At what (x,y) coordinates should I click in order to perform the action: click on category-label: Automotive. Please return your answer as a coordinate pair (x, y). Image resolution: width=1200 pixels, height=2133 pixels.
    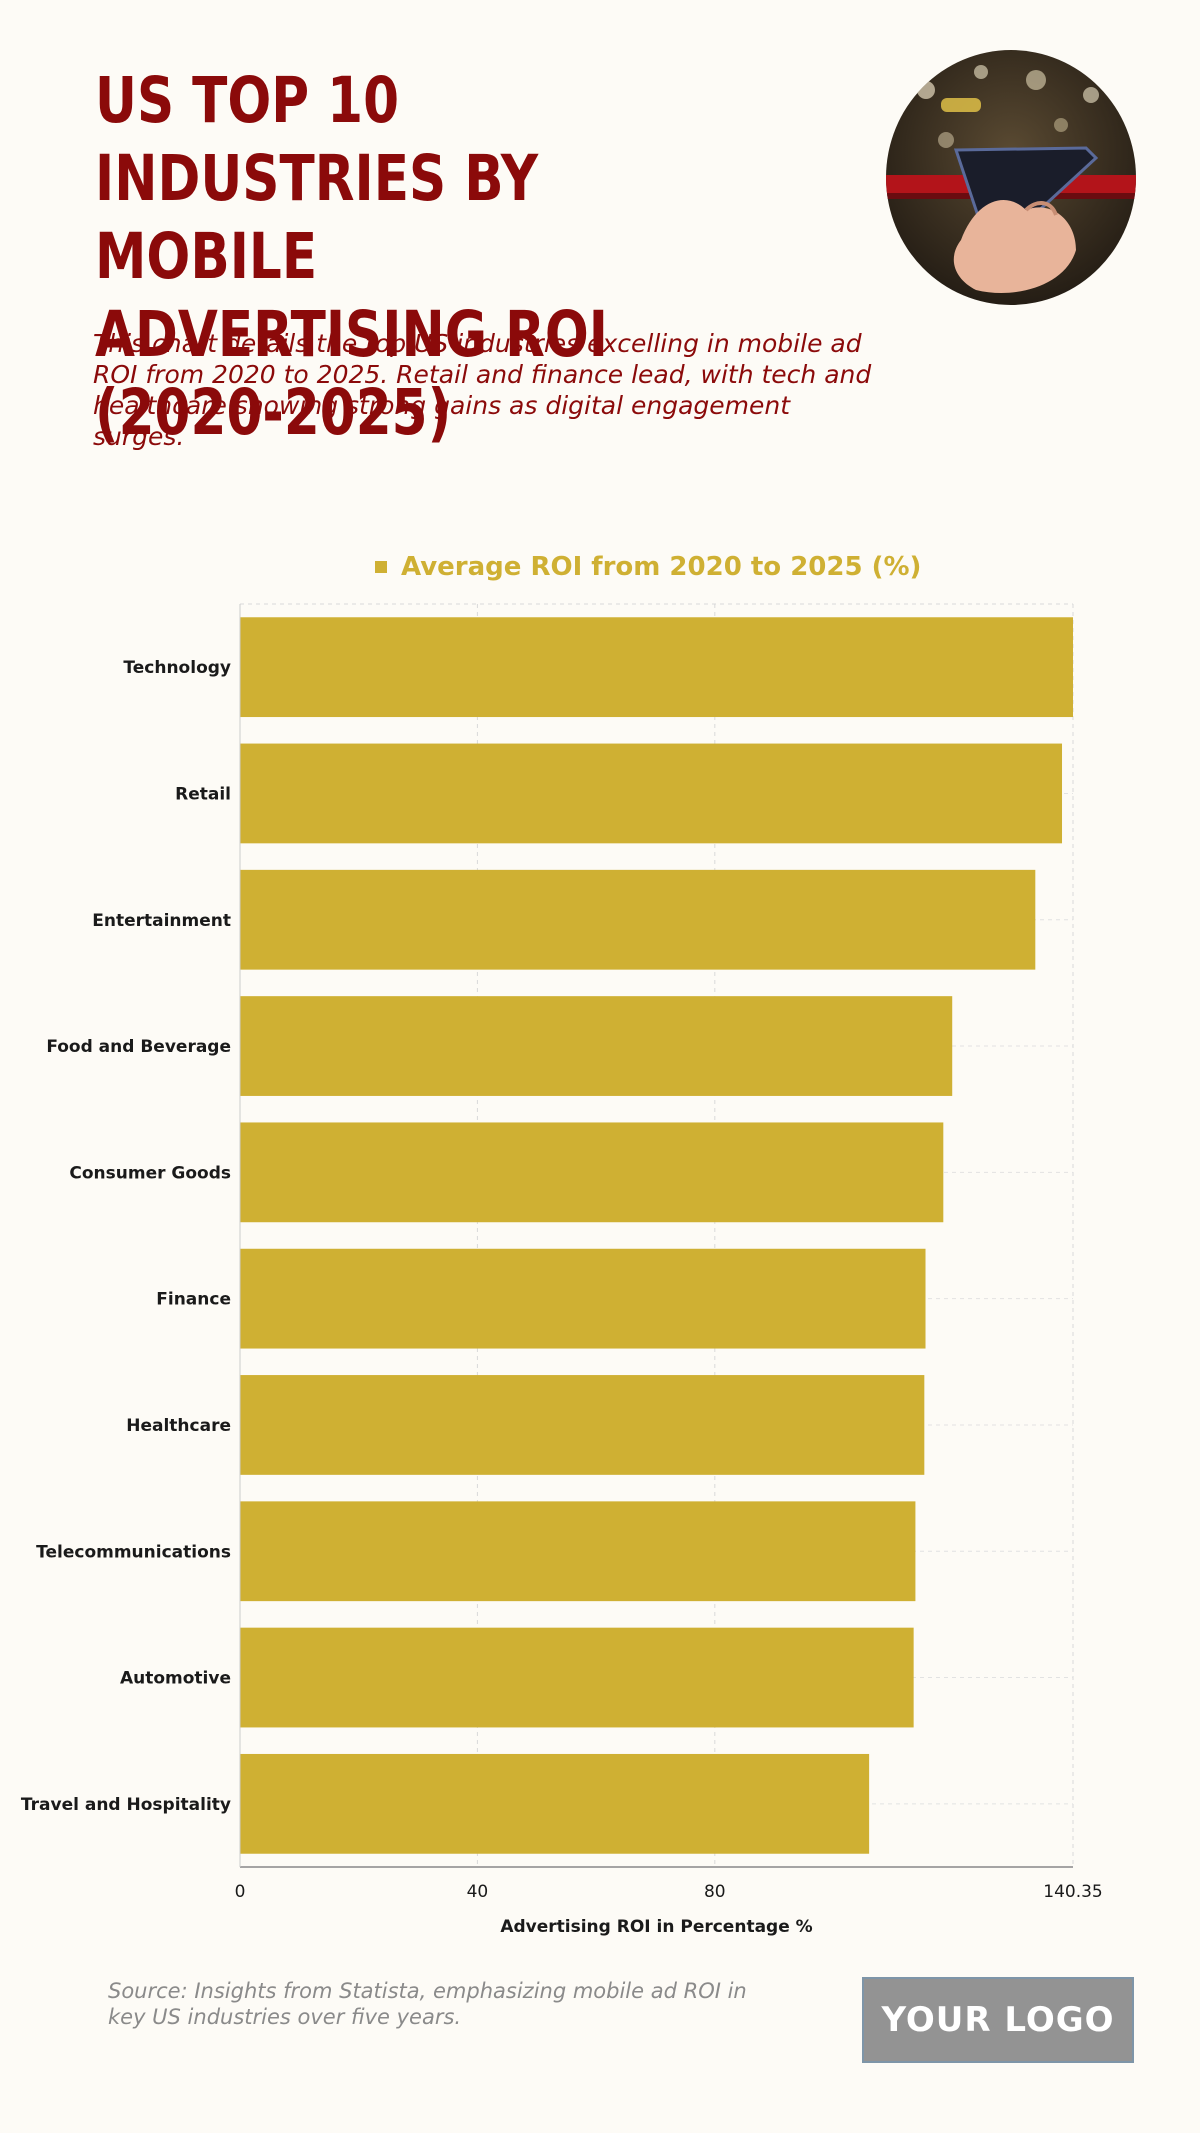
    Looking at the image, I should click on (175, 1679).